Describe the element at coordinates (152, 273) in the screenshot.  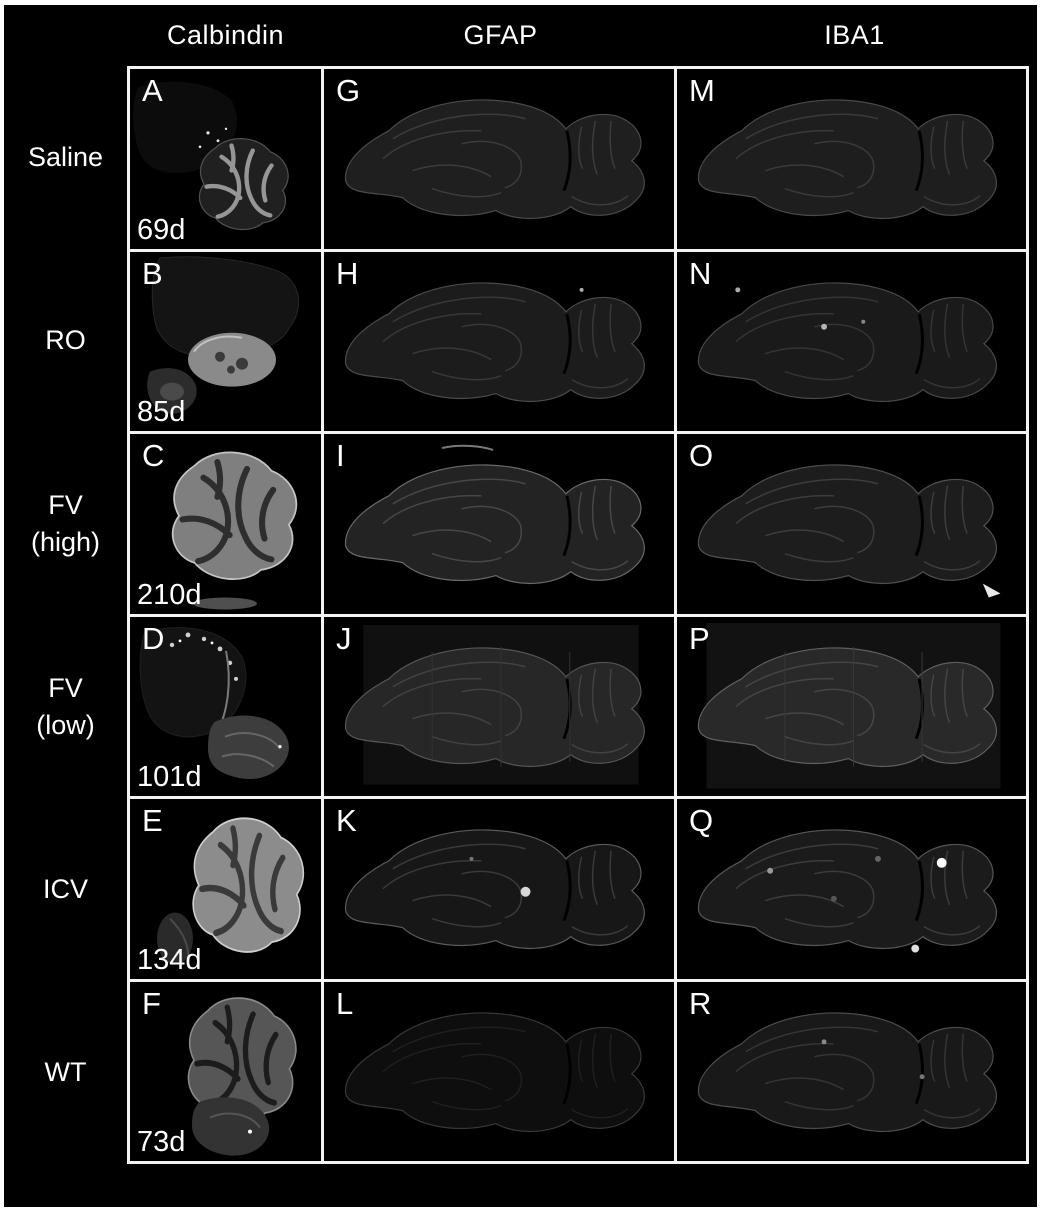
I see `panel-letter: B` at that location.